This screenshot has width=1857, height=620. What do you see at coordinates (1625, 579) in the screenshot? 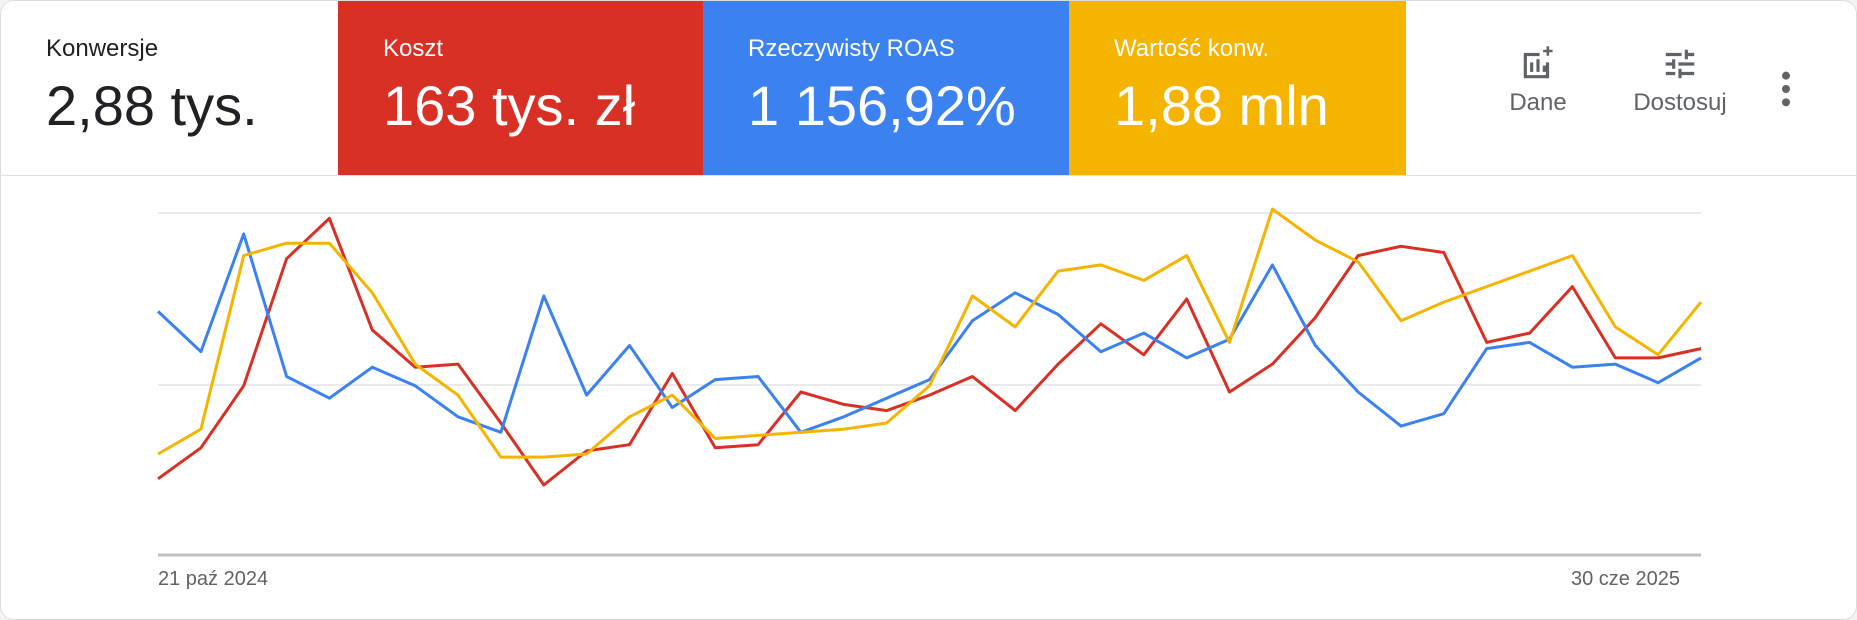
I see `x-axis-end-label: 30 cze 2025` at bounding box center [1625, 579].